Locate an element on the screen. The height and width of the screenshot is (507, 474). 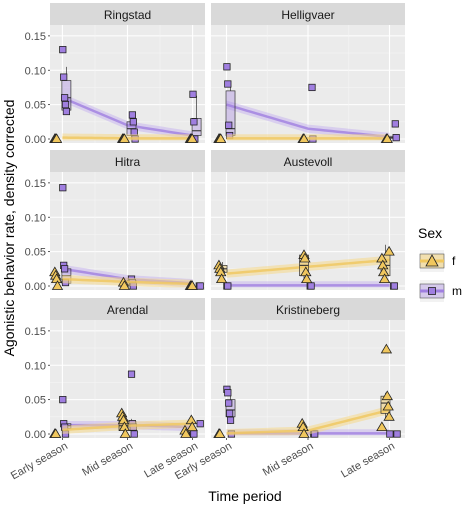
facet-title: Helligvaer is located at coordinates (307, 15).